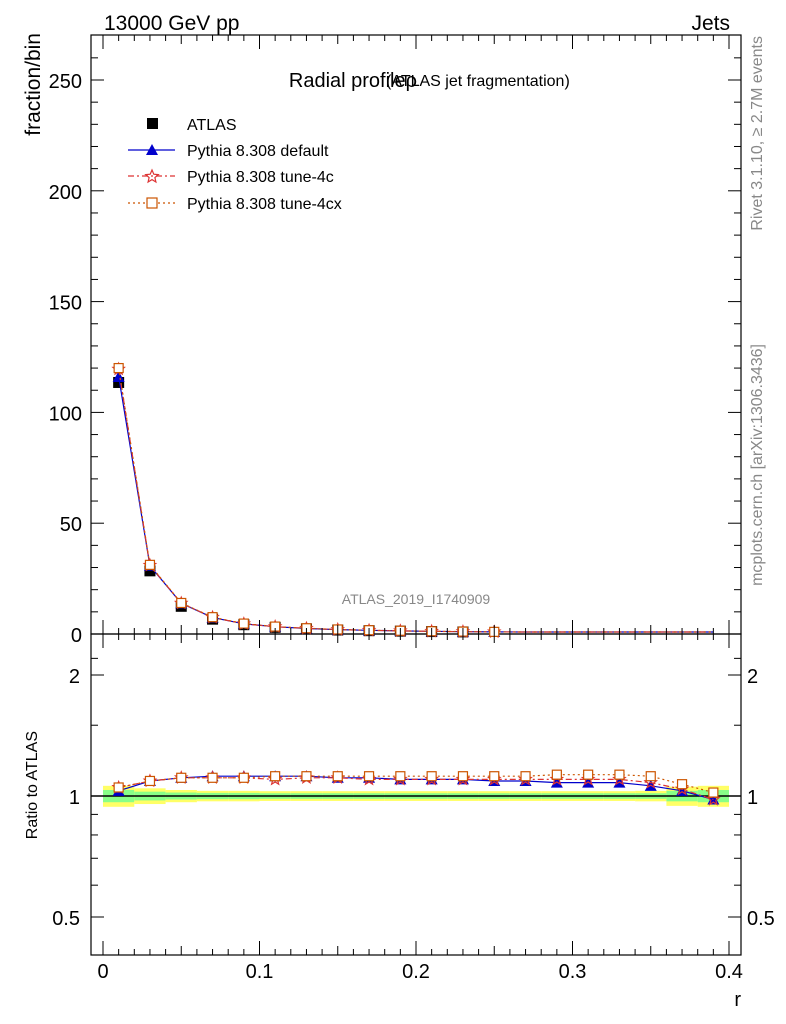  Describe the element at coordinates (71, 525) in the screenshot. I see `main-y-tick-label: 50` at that location.